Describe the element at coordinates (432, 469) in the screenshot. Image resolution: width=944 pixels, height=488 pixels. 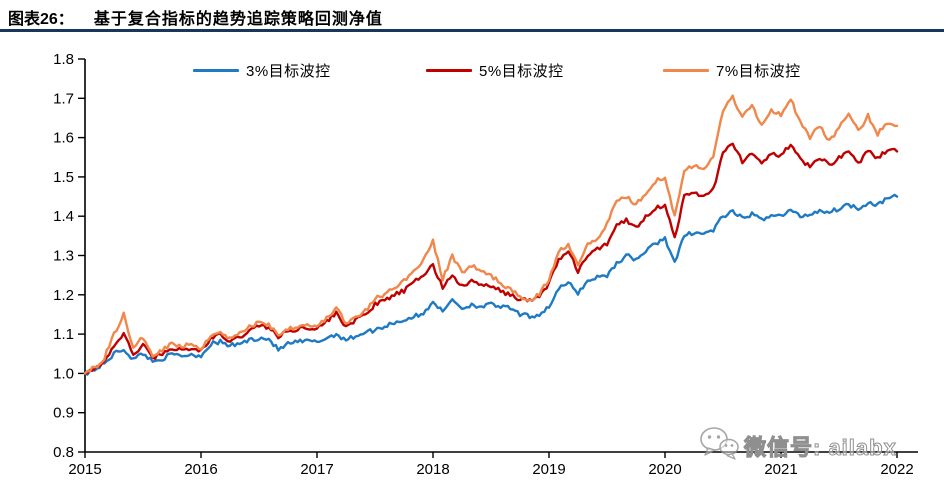
I see `x-tick-label: 2018` at that location.